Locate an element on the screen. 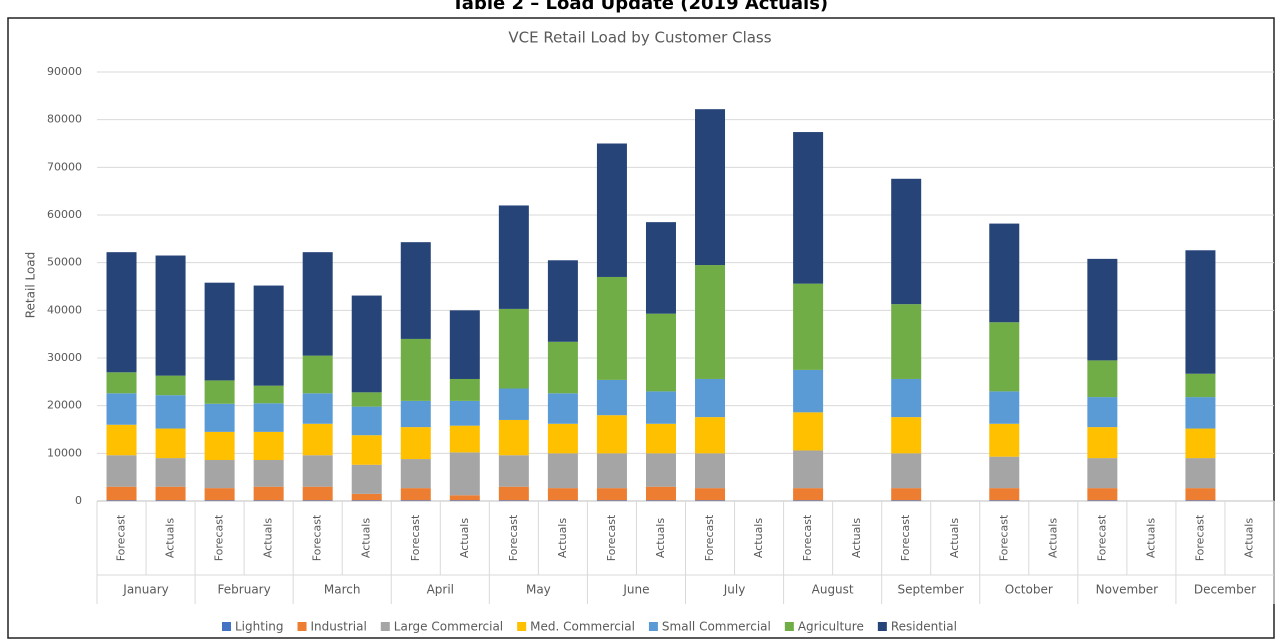 Image resolution: width=1276 pixels, height=640 pixels. y-tick-label: 60000 is located at coordinates (64, 214).